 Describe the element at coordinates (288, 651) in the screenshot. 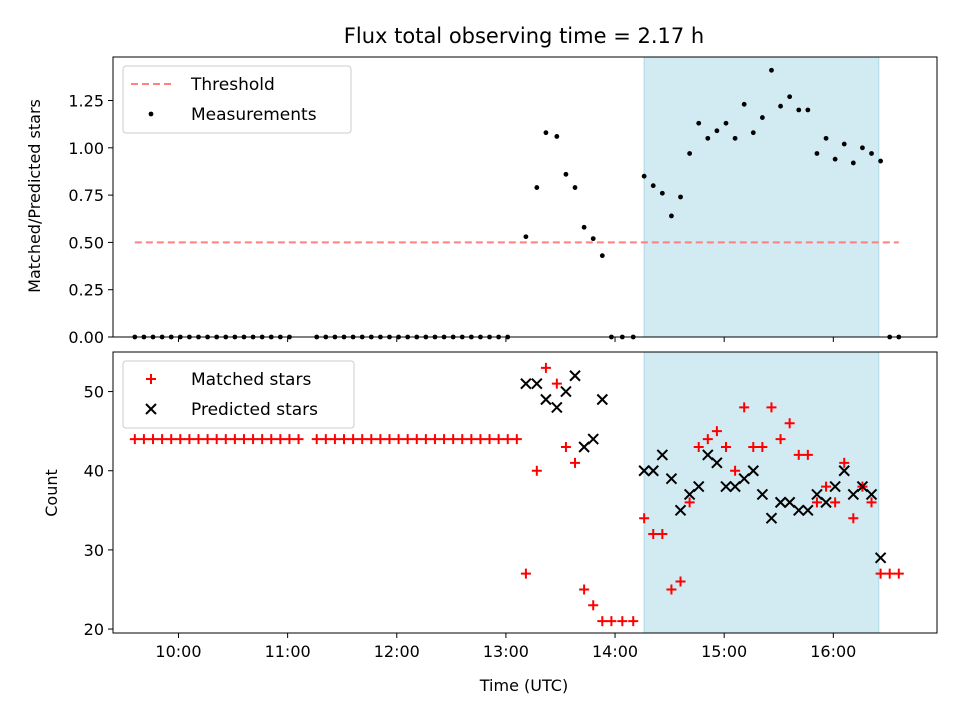

I see `x-tick-label: 11:00` at that location.